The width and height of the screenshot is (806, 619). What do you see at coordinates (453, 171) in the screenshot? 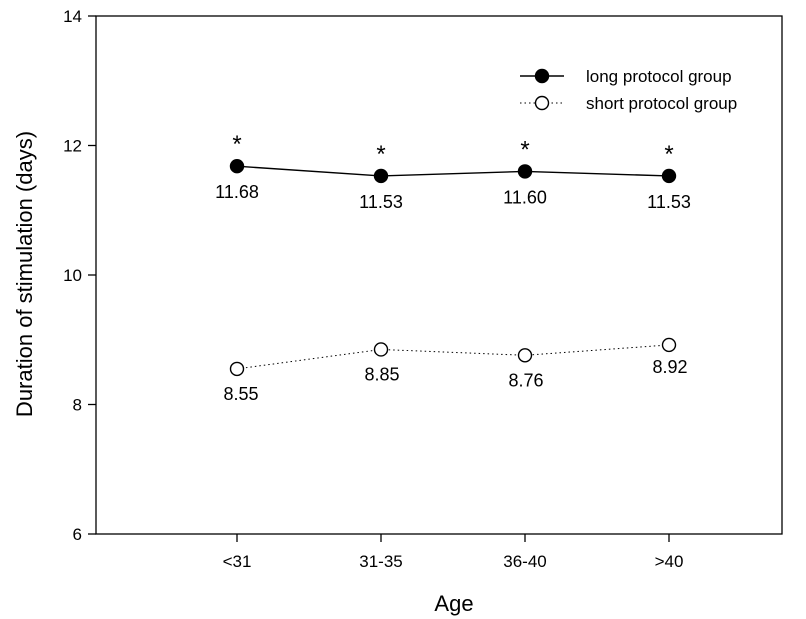
I see `series-line-long` at bounding box center [453, 171].